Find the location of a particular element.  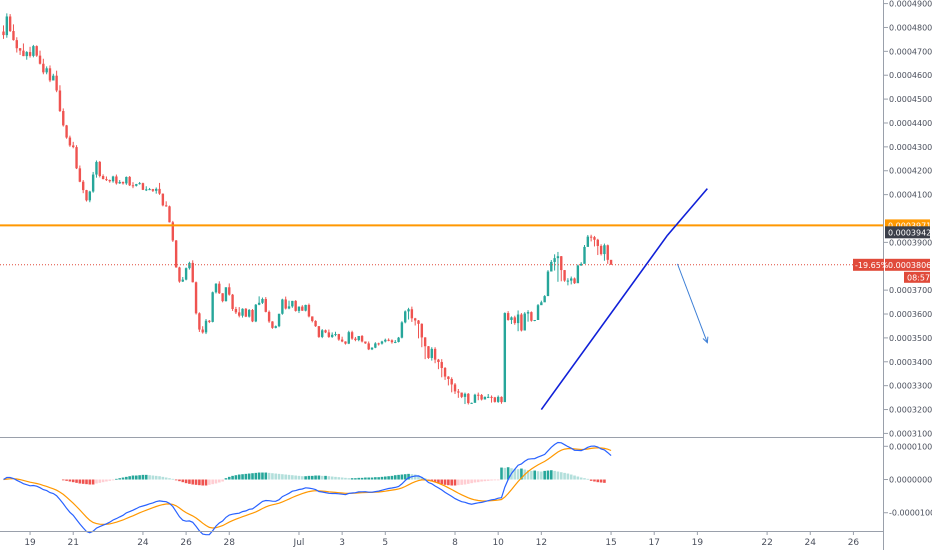

time-tick-label: 22 is located at coordinates (766, 543).